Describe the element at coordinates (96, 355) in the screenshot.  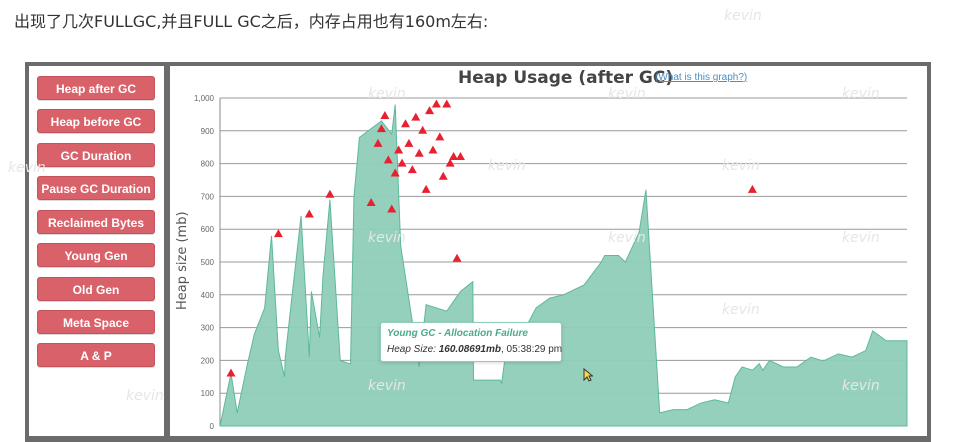
I see `a-and-p-button: A & P` at that location.